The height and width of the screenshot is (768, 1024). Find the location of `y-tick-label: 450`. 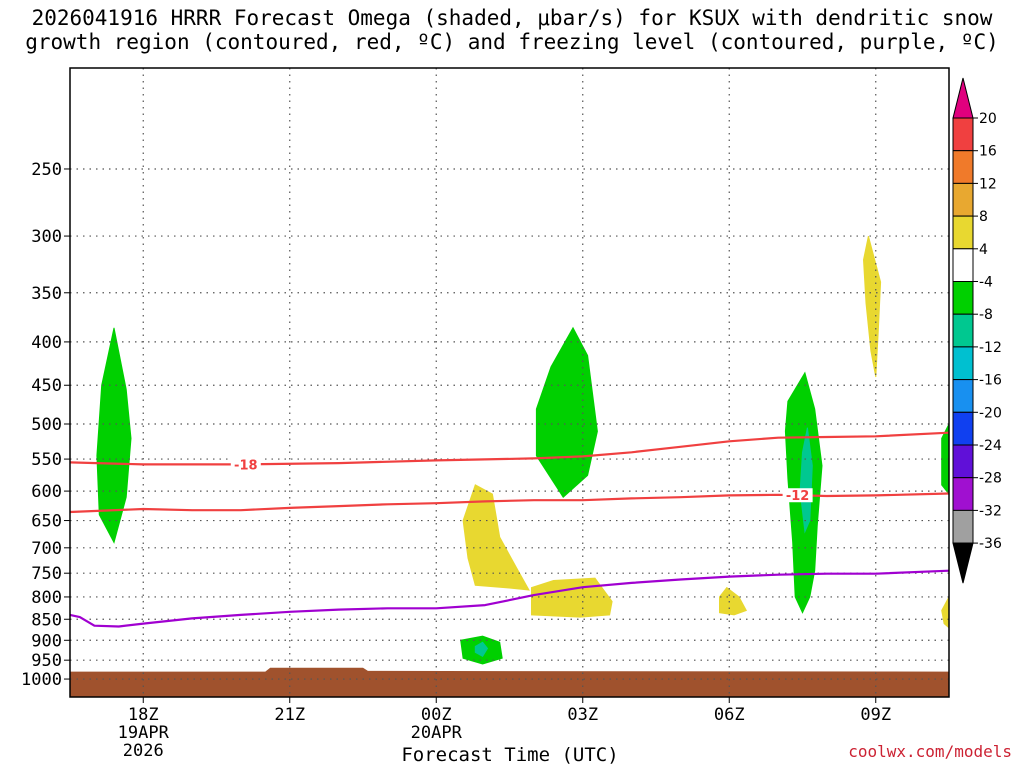

y-tick-label: 450 is located at coordinates (46, 386).